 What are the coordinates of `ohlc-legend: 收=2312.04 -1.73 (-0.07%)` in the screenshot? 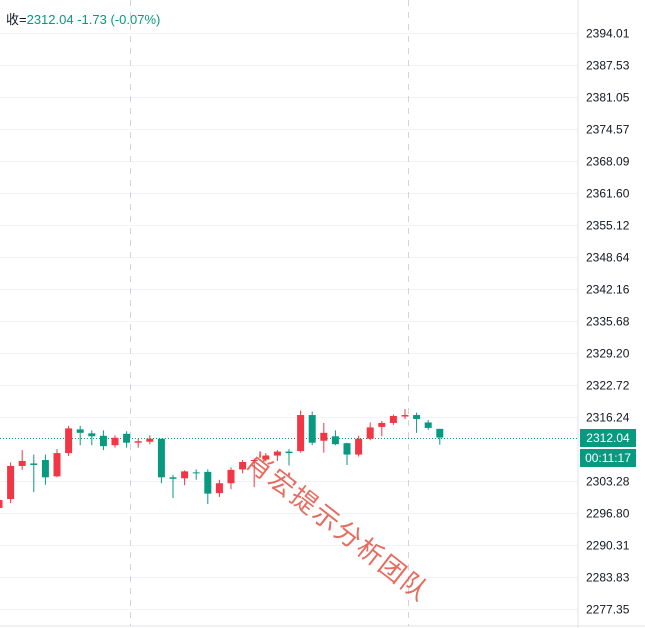 It's located at (83, 18).